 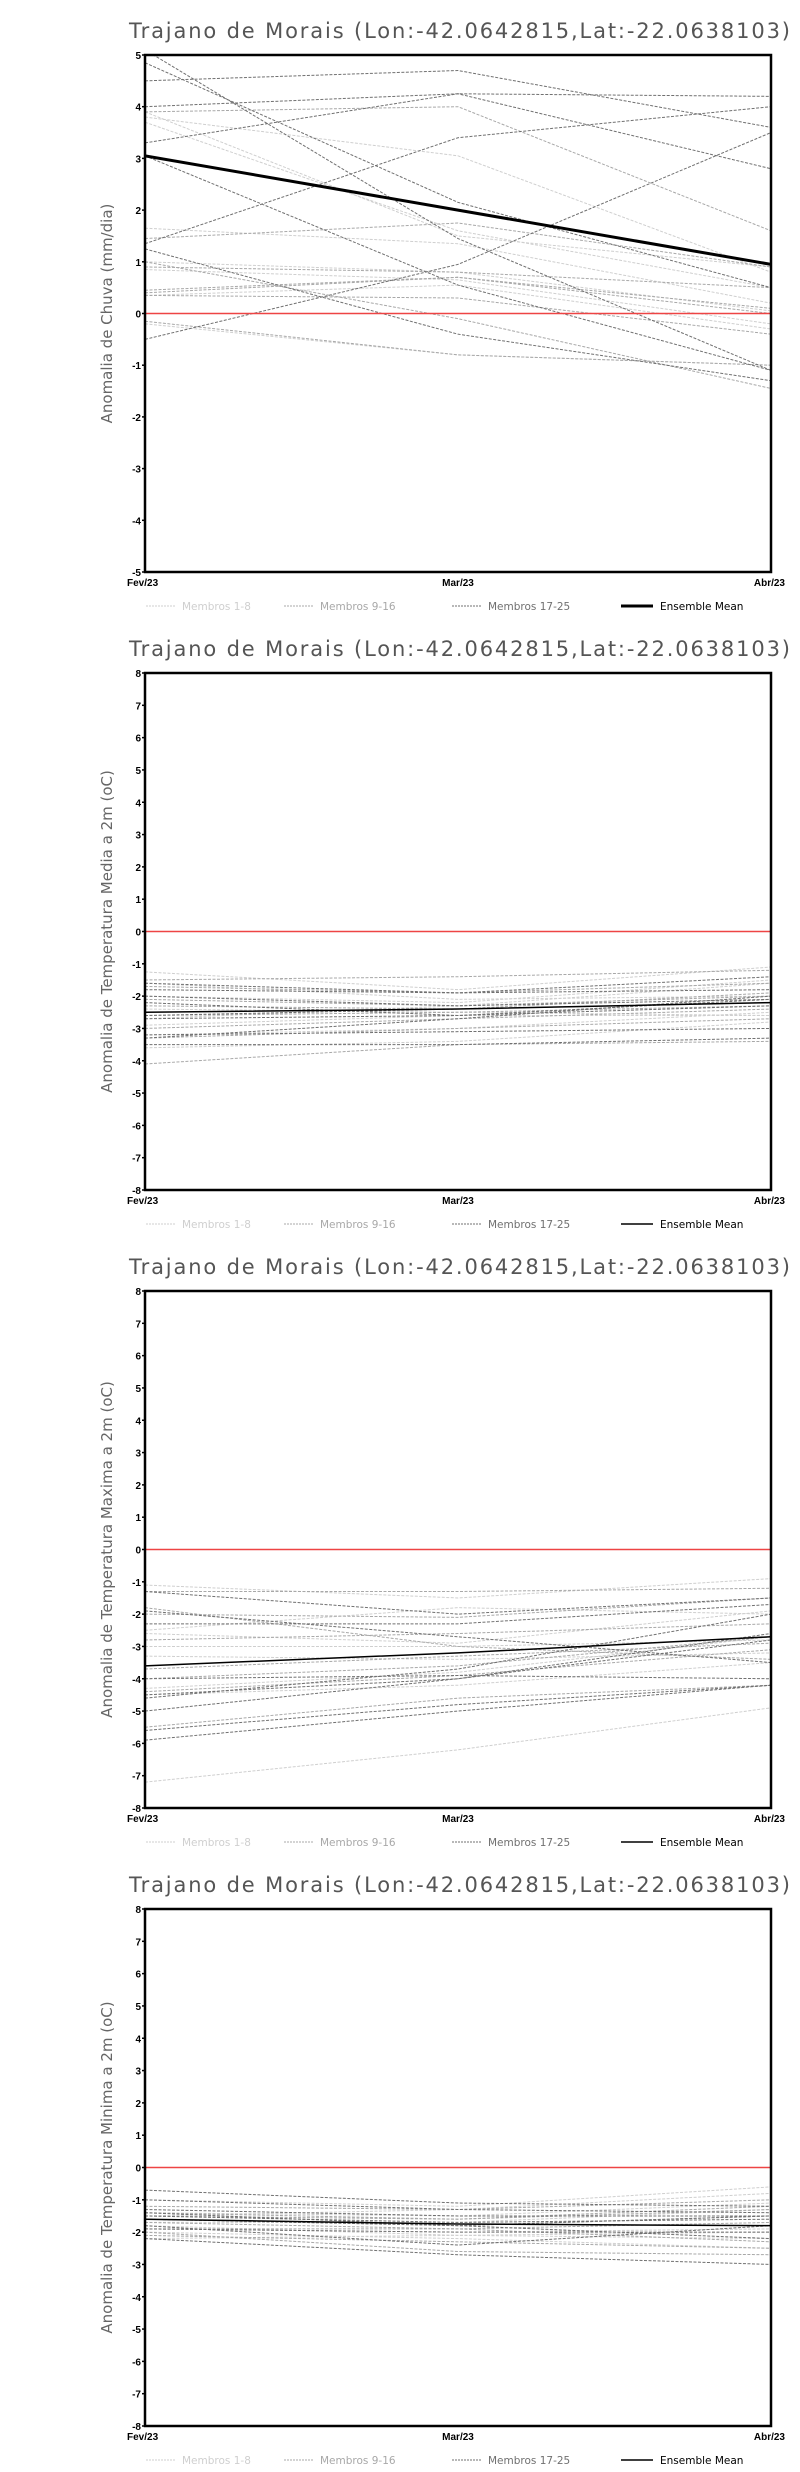 I want to click on y-axis-label: Anomalia de Temperatura Maxima a 2m (oC), so click(x=107, y=1549).